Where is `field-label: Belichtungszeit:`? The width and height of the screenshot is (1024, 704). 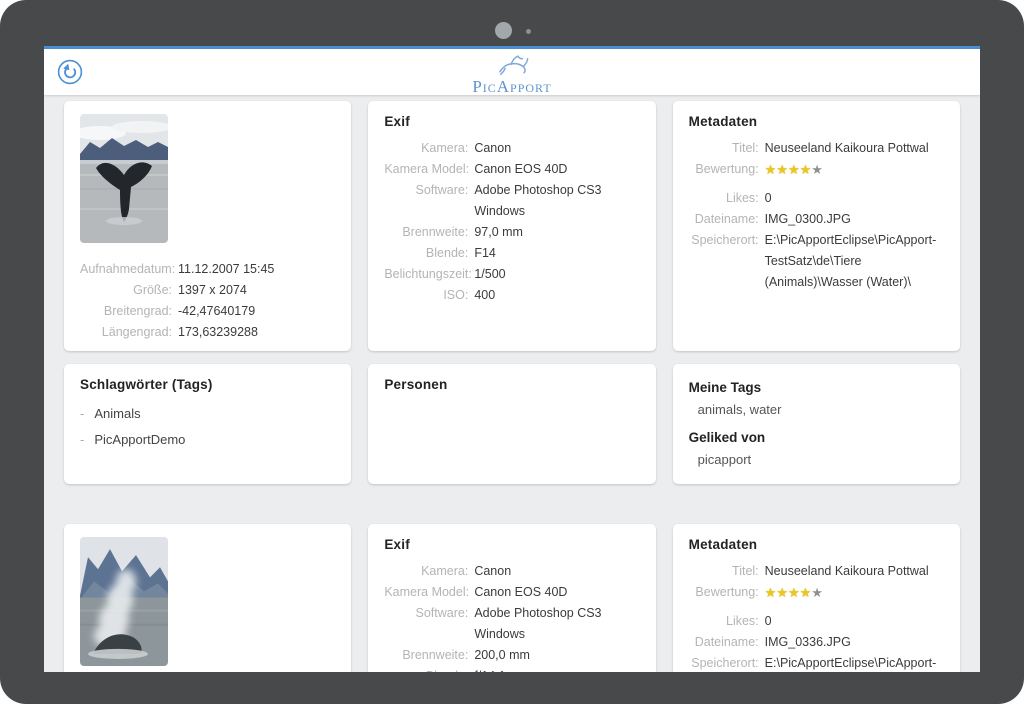
field-label: Belichtungszeit: is located at coordinates (428, 274).